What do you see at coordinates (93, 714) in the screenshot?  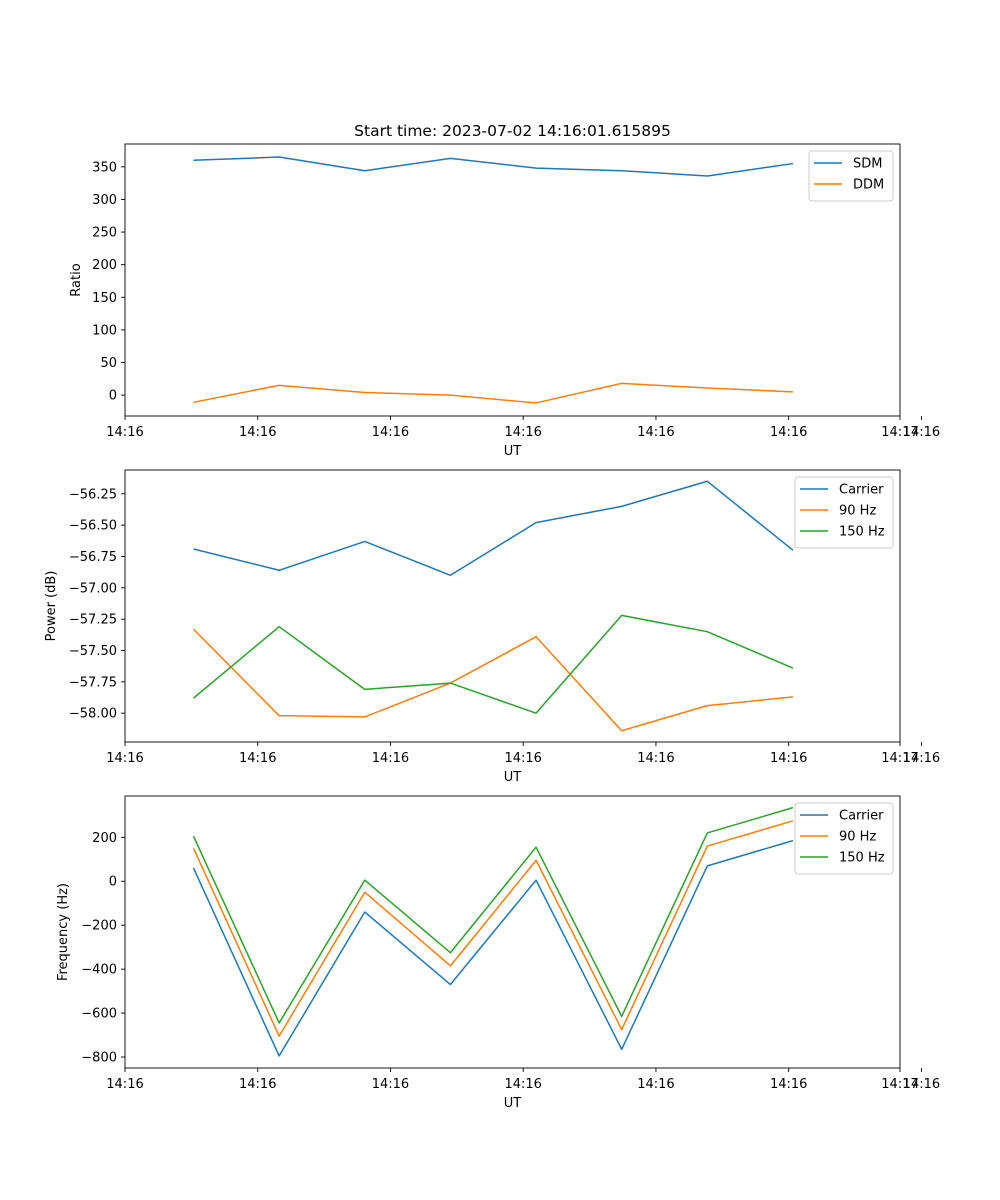 I see `y-tick-label: −58.00` at bounding box center [93, 714].